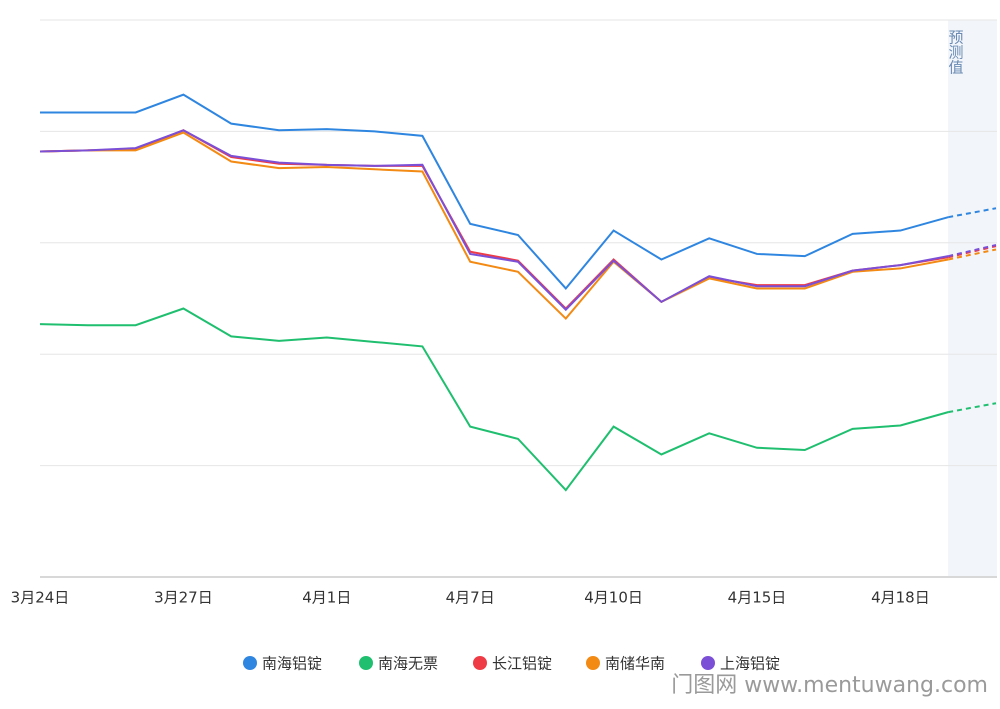  I want to click on legend-label: 上海铝锭, so click(750, 664).